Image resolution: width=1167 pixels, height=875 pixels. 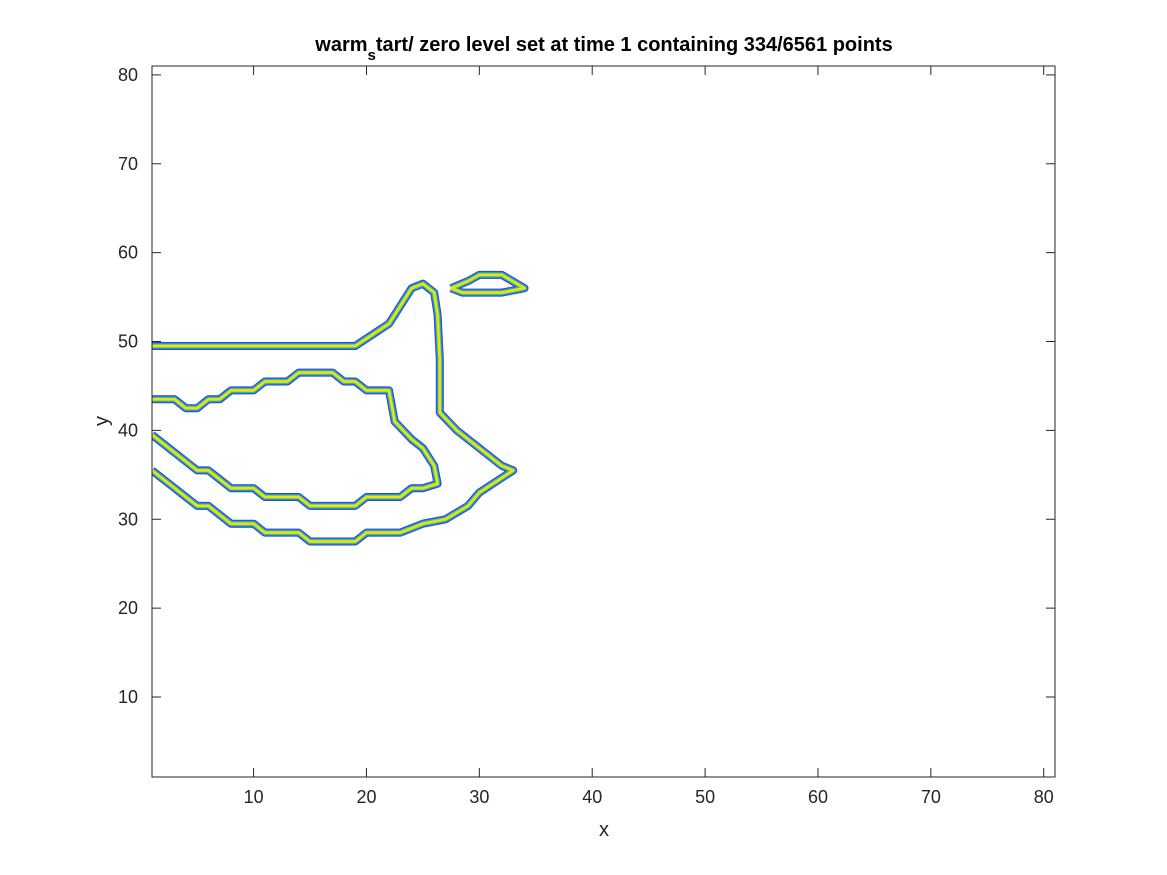 What do you see at coordinates (705, 797) in the screenshot?
I see `x-tick-label: 50` at bounding box center [705, 797].